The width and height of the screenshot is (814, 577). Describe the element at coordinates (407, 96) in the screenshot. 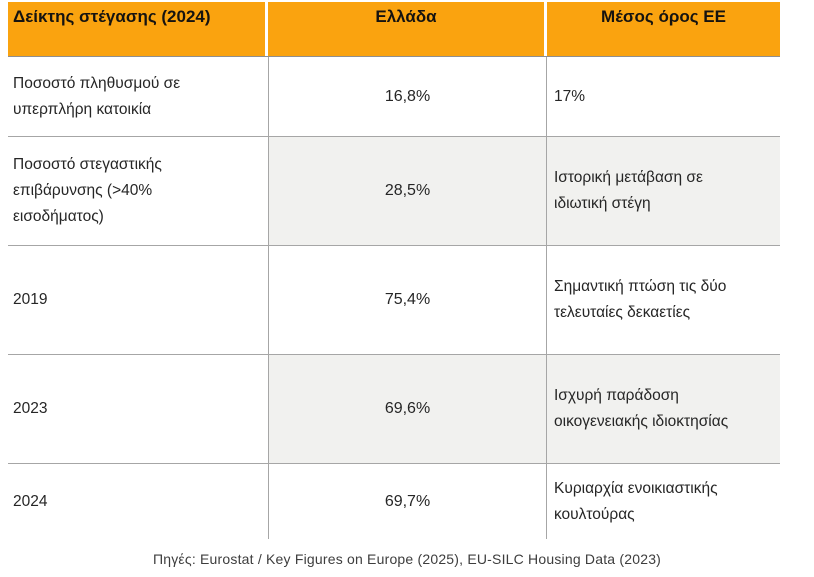

I see `cell-greece-value: 16,8%` at that location.